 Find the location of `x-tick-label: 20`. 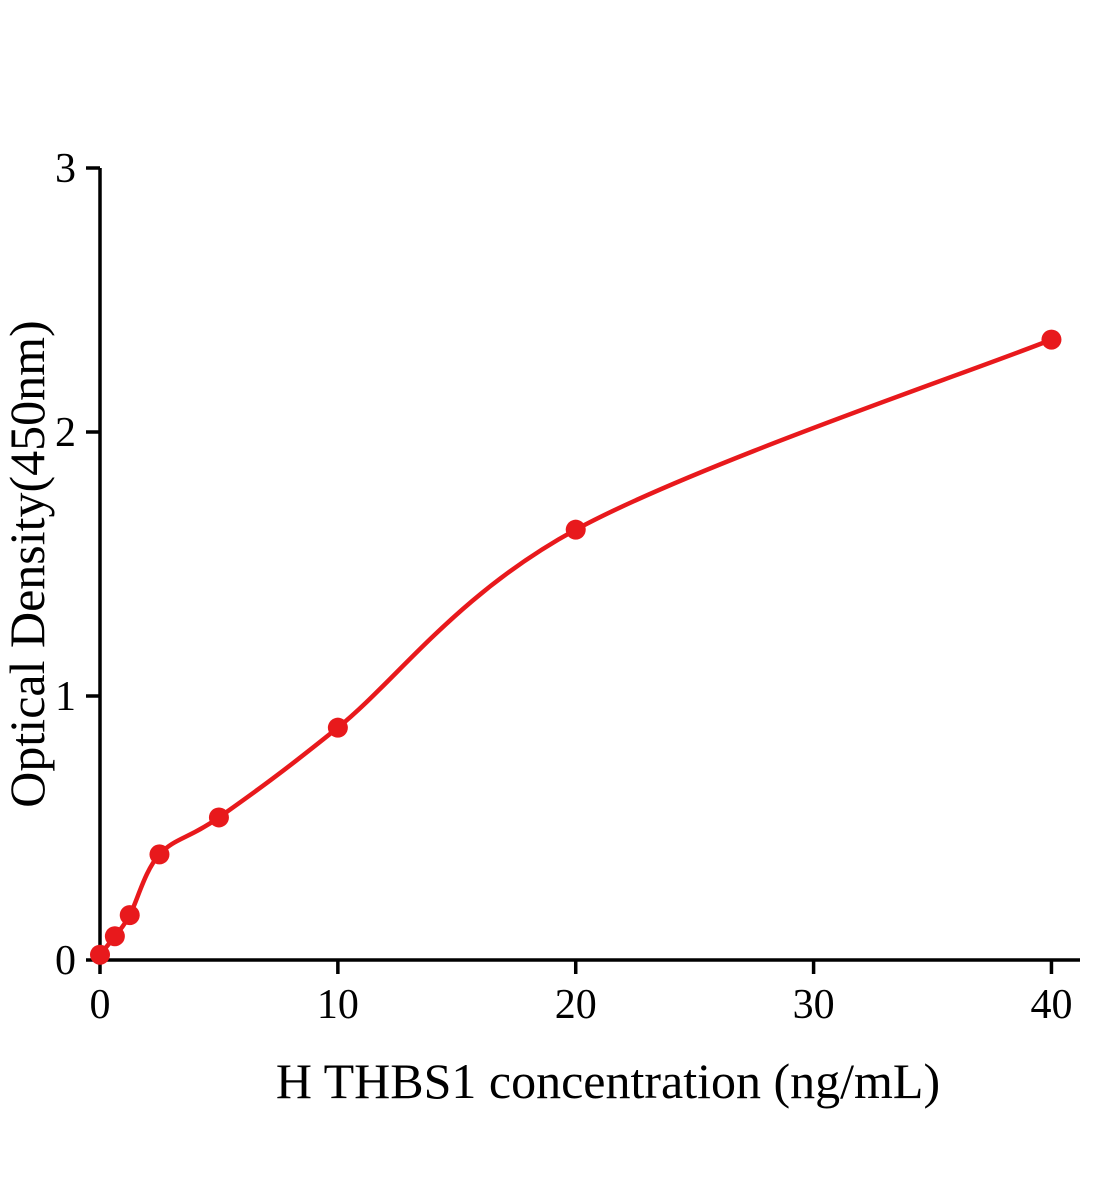

x-tick-label: 20 is located at coordinates (576, 1005).